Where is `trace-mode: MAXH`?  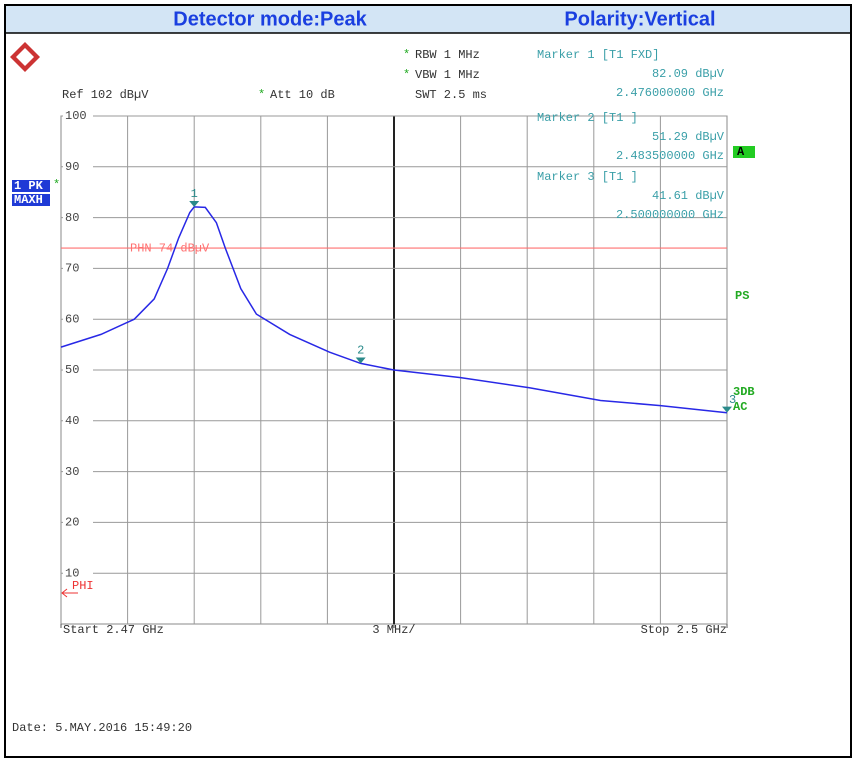
trace-mode: MAXH is located at coordinates (28, 200).